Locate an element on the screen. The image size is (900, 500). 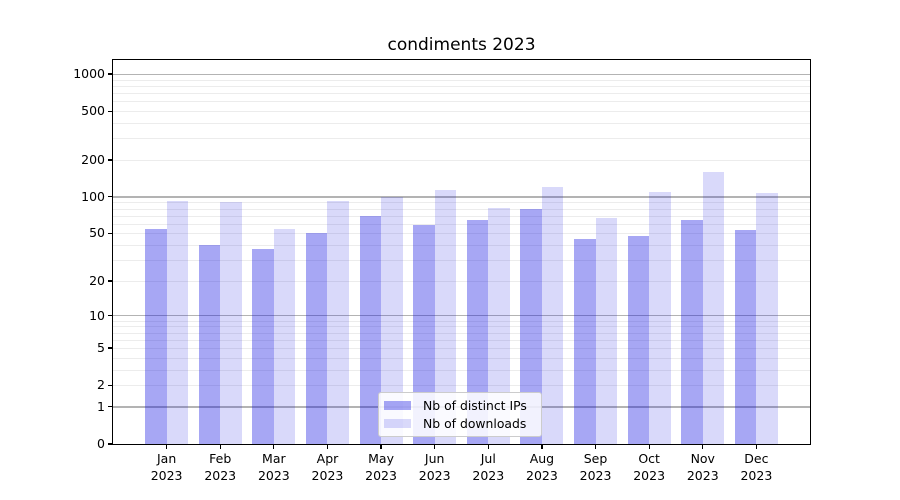
x-tickmark-jul is located at coordinates (488, 447).